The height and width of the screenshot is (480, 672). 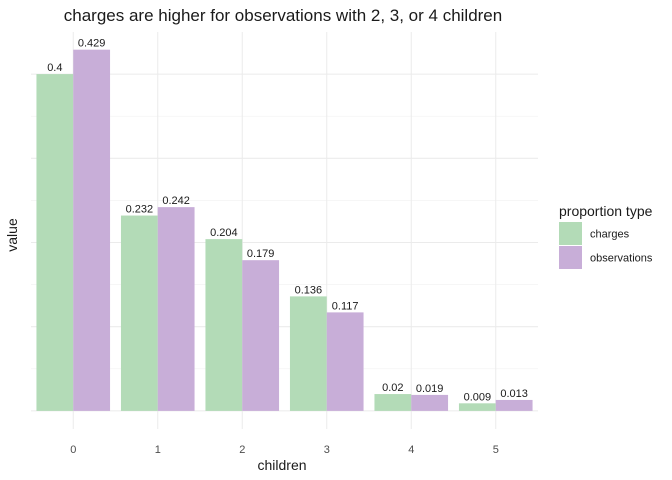 What do you see at coordinates (73, 450) in the screenshot?
I see `x-tick-label-0: 0` at bounding box center [73, 450].